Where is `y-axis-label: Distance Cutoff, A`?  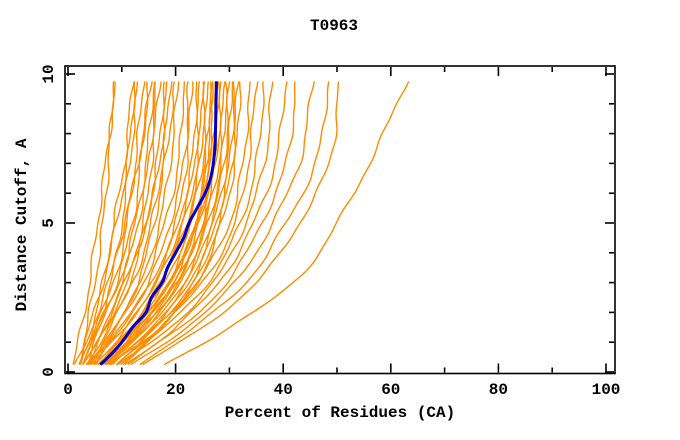 y-axis-label: Distance Cutoff, A is located at coordinates (22, 224).